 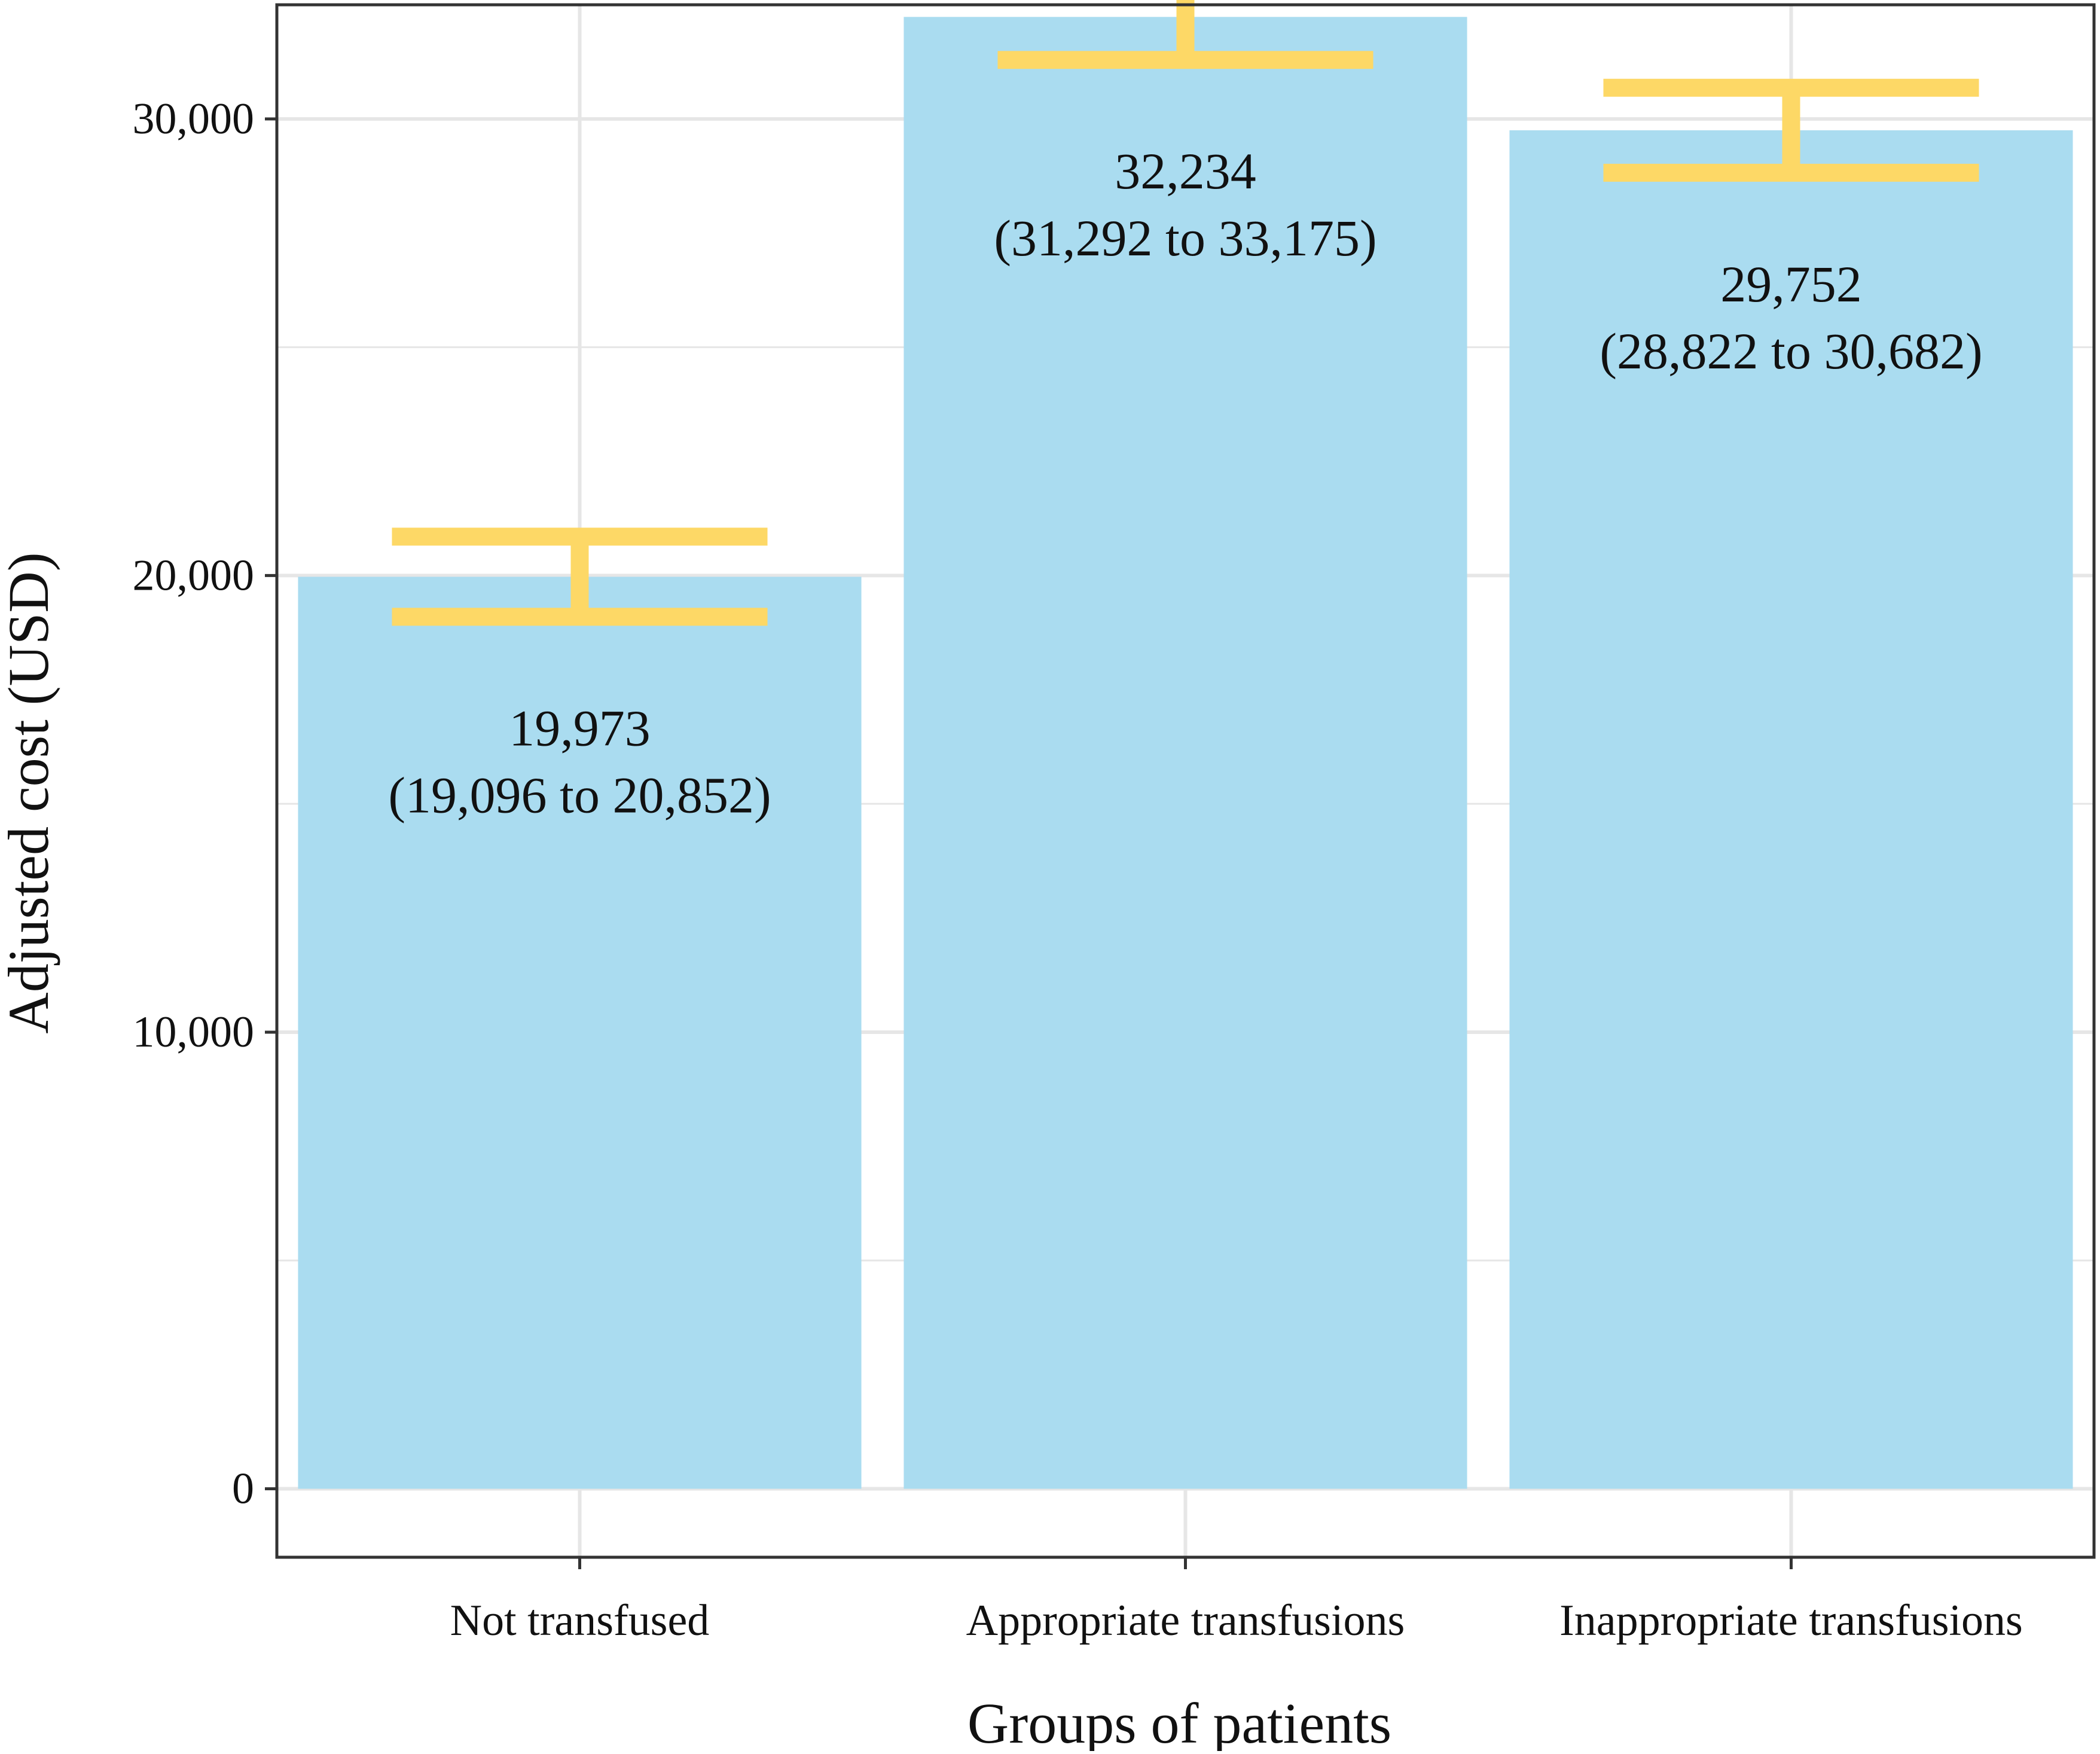 What do you see at coordinates (194, 119) in the screenshot?
I see `y-tick-label: 30,000` at bounding box center [194, 119].